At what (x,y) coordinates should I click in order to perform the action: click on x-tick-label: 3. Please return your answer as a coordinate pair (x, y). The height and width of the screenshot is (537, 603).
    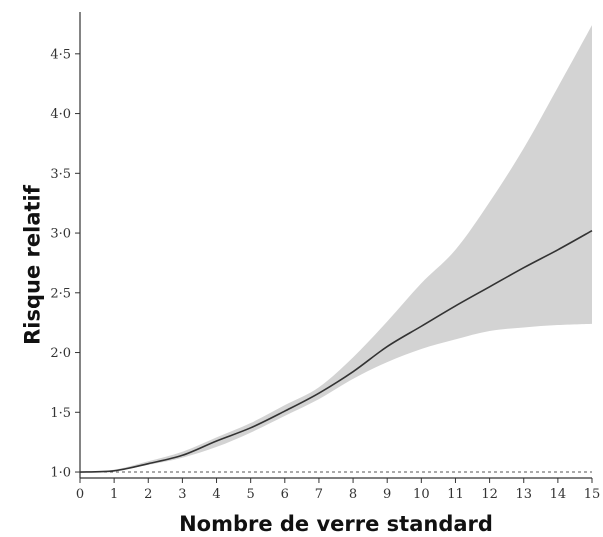
    Looking at the image, I should click on (182, 494).